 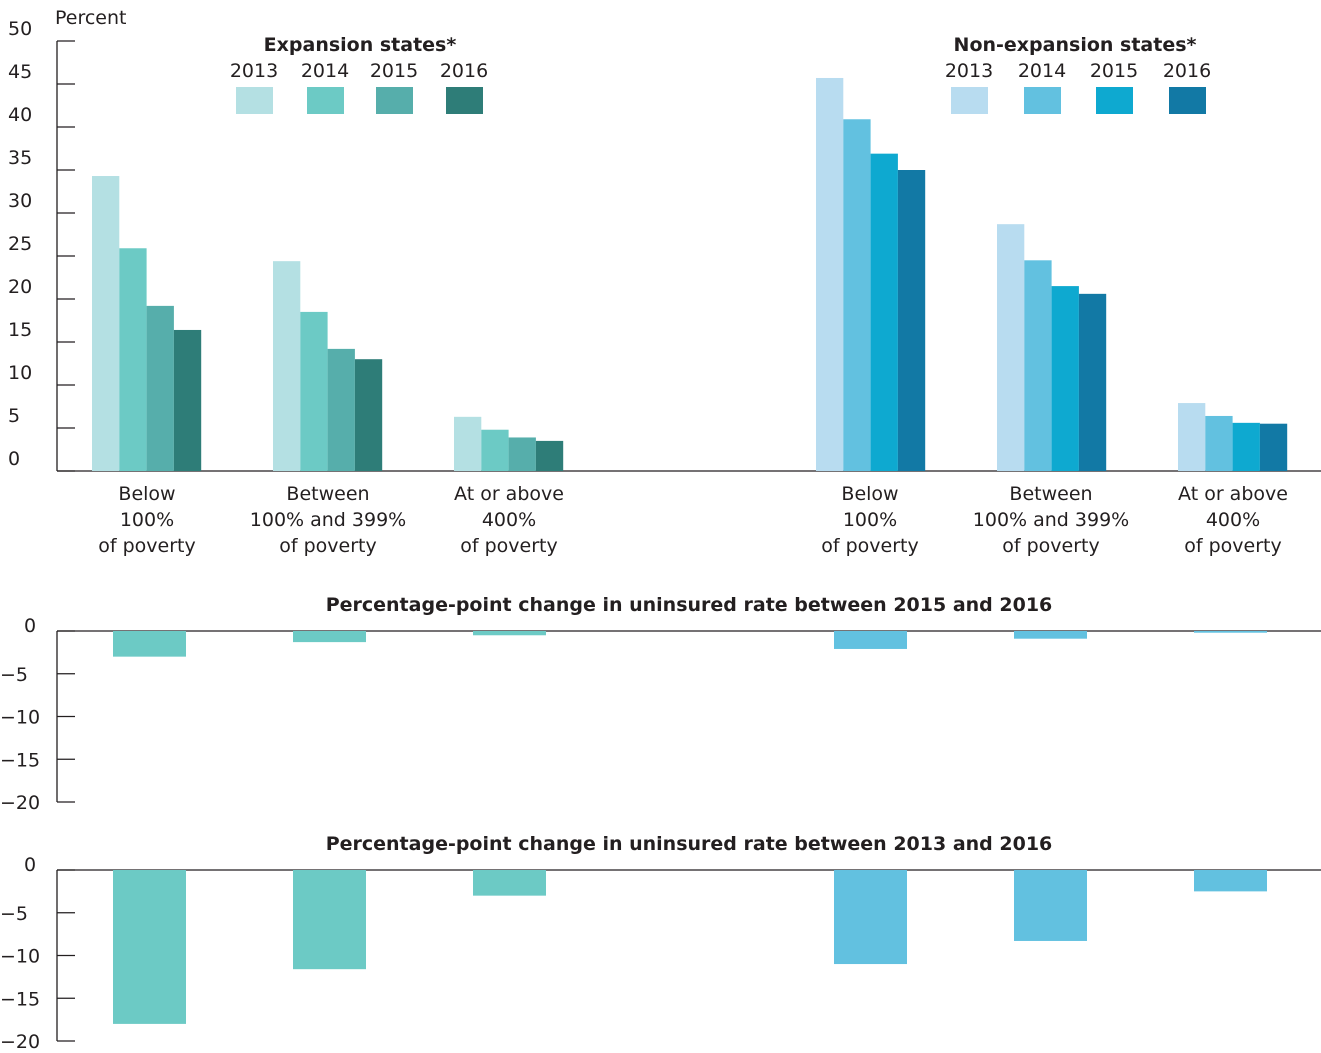 I want to click on y-tick-label: 20, so click(x=20, y=287).